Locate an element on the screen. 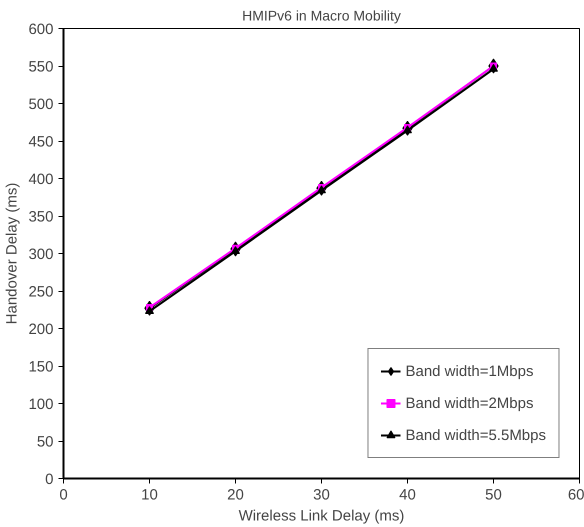  y-tick-label: 150 is located at coordinates (41, 367).